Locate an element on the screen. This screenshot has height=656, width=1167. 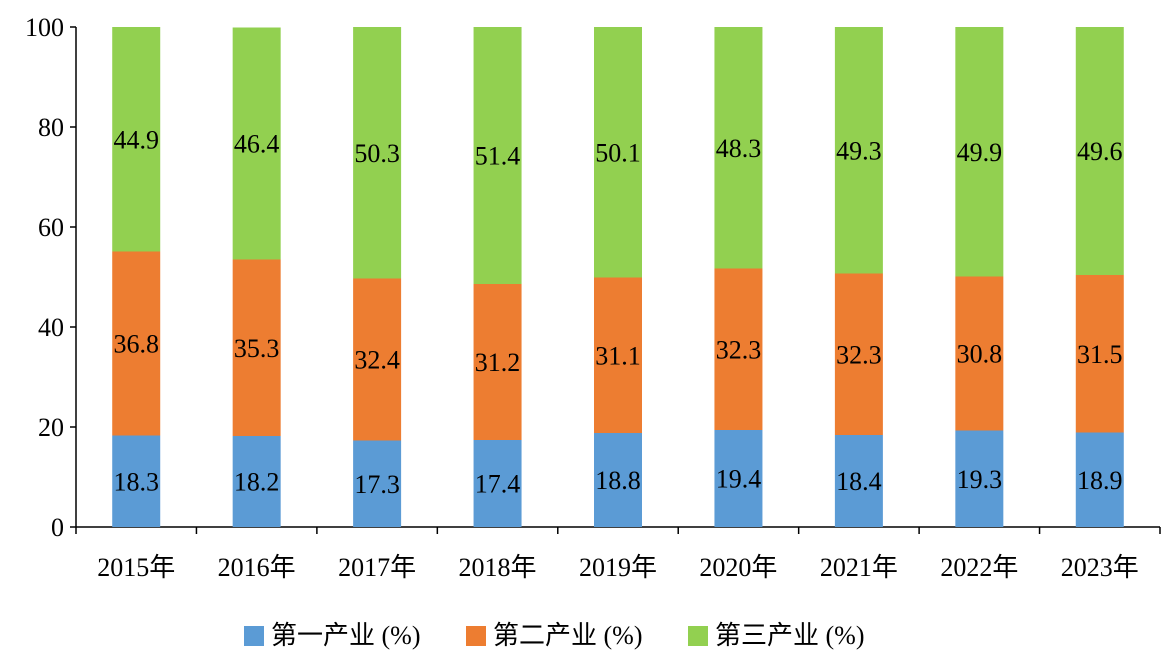
y-tick-label: 60 is located at coordinates (51, 227).